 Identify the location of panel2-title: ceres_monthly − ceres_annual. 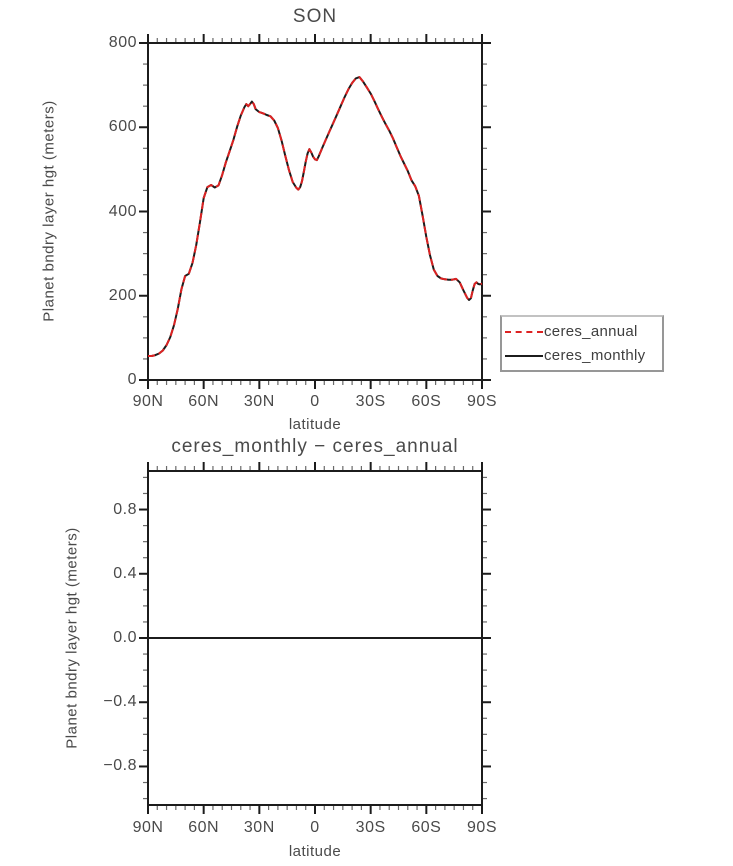
(315, 446).